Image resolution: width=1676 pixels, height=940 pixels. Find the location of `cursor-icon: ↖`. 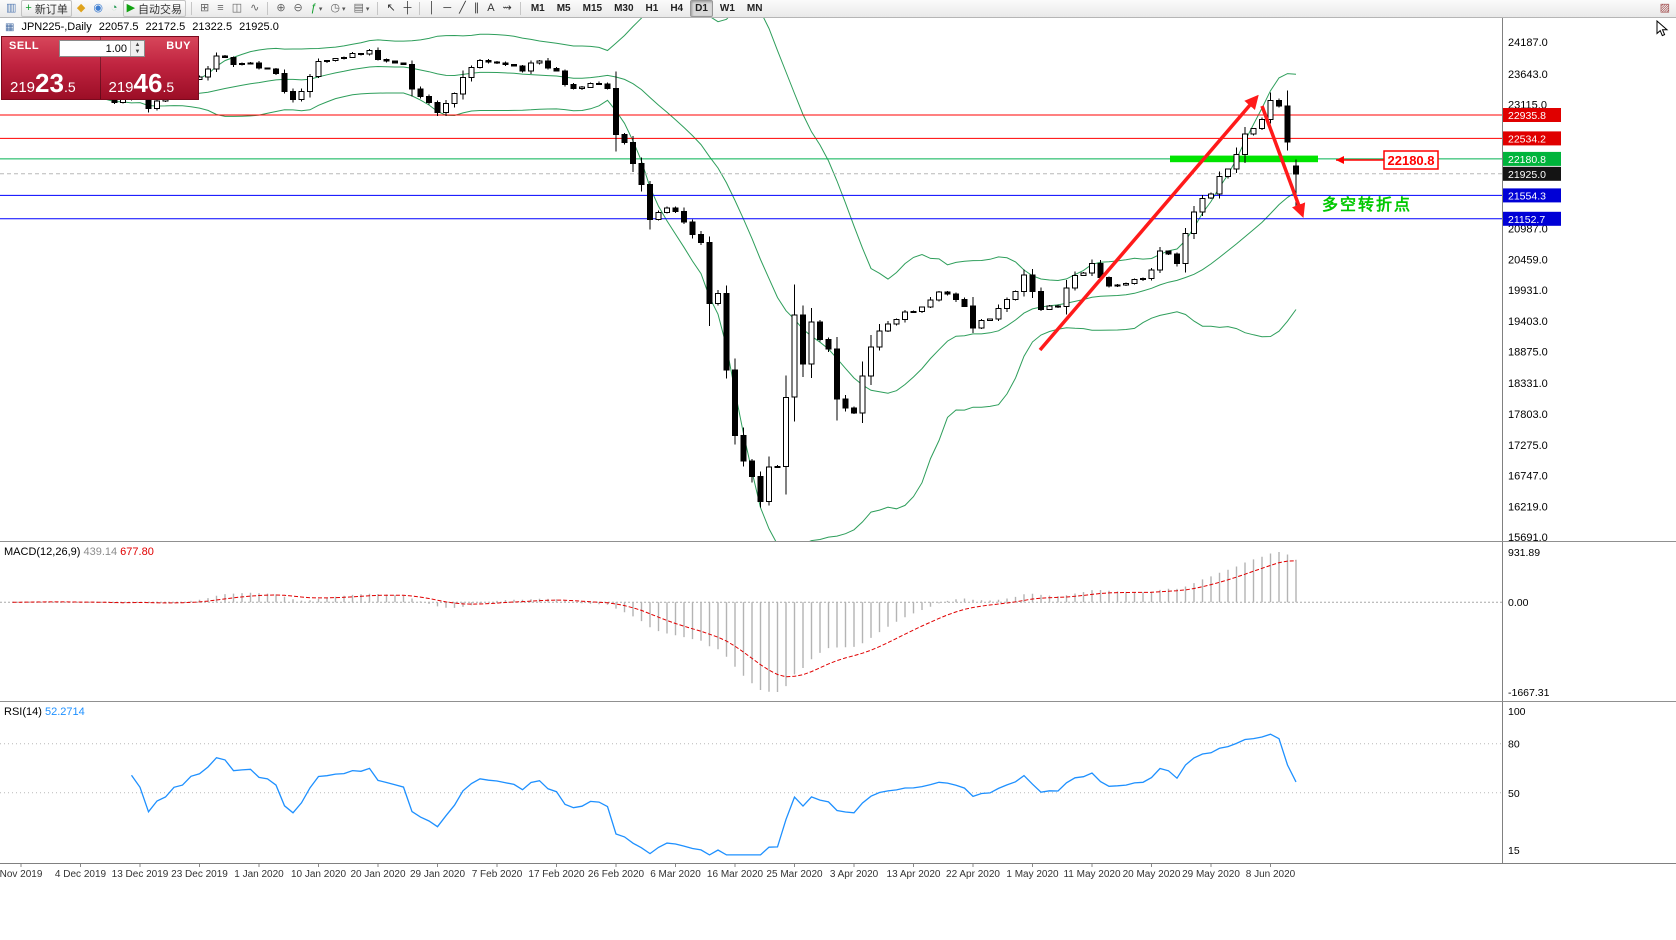

cursor-icon: ↖ is located at coordinates (390, 8).